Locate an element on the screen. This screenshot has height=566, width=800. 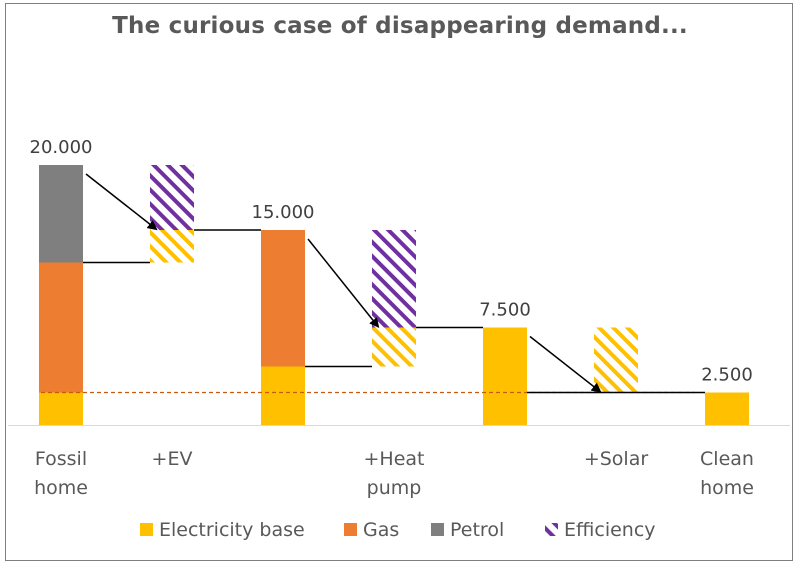
legend-swatch-efficiency is located at coordinates (551, 529).